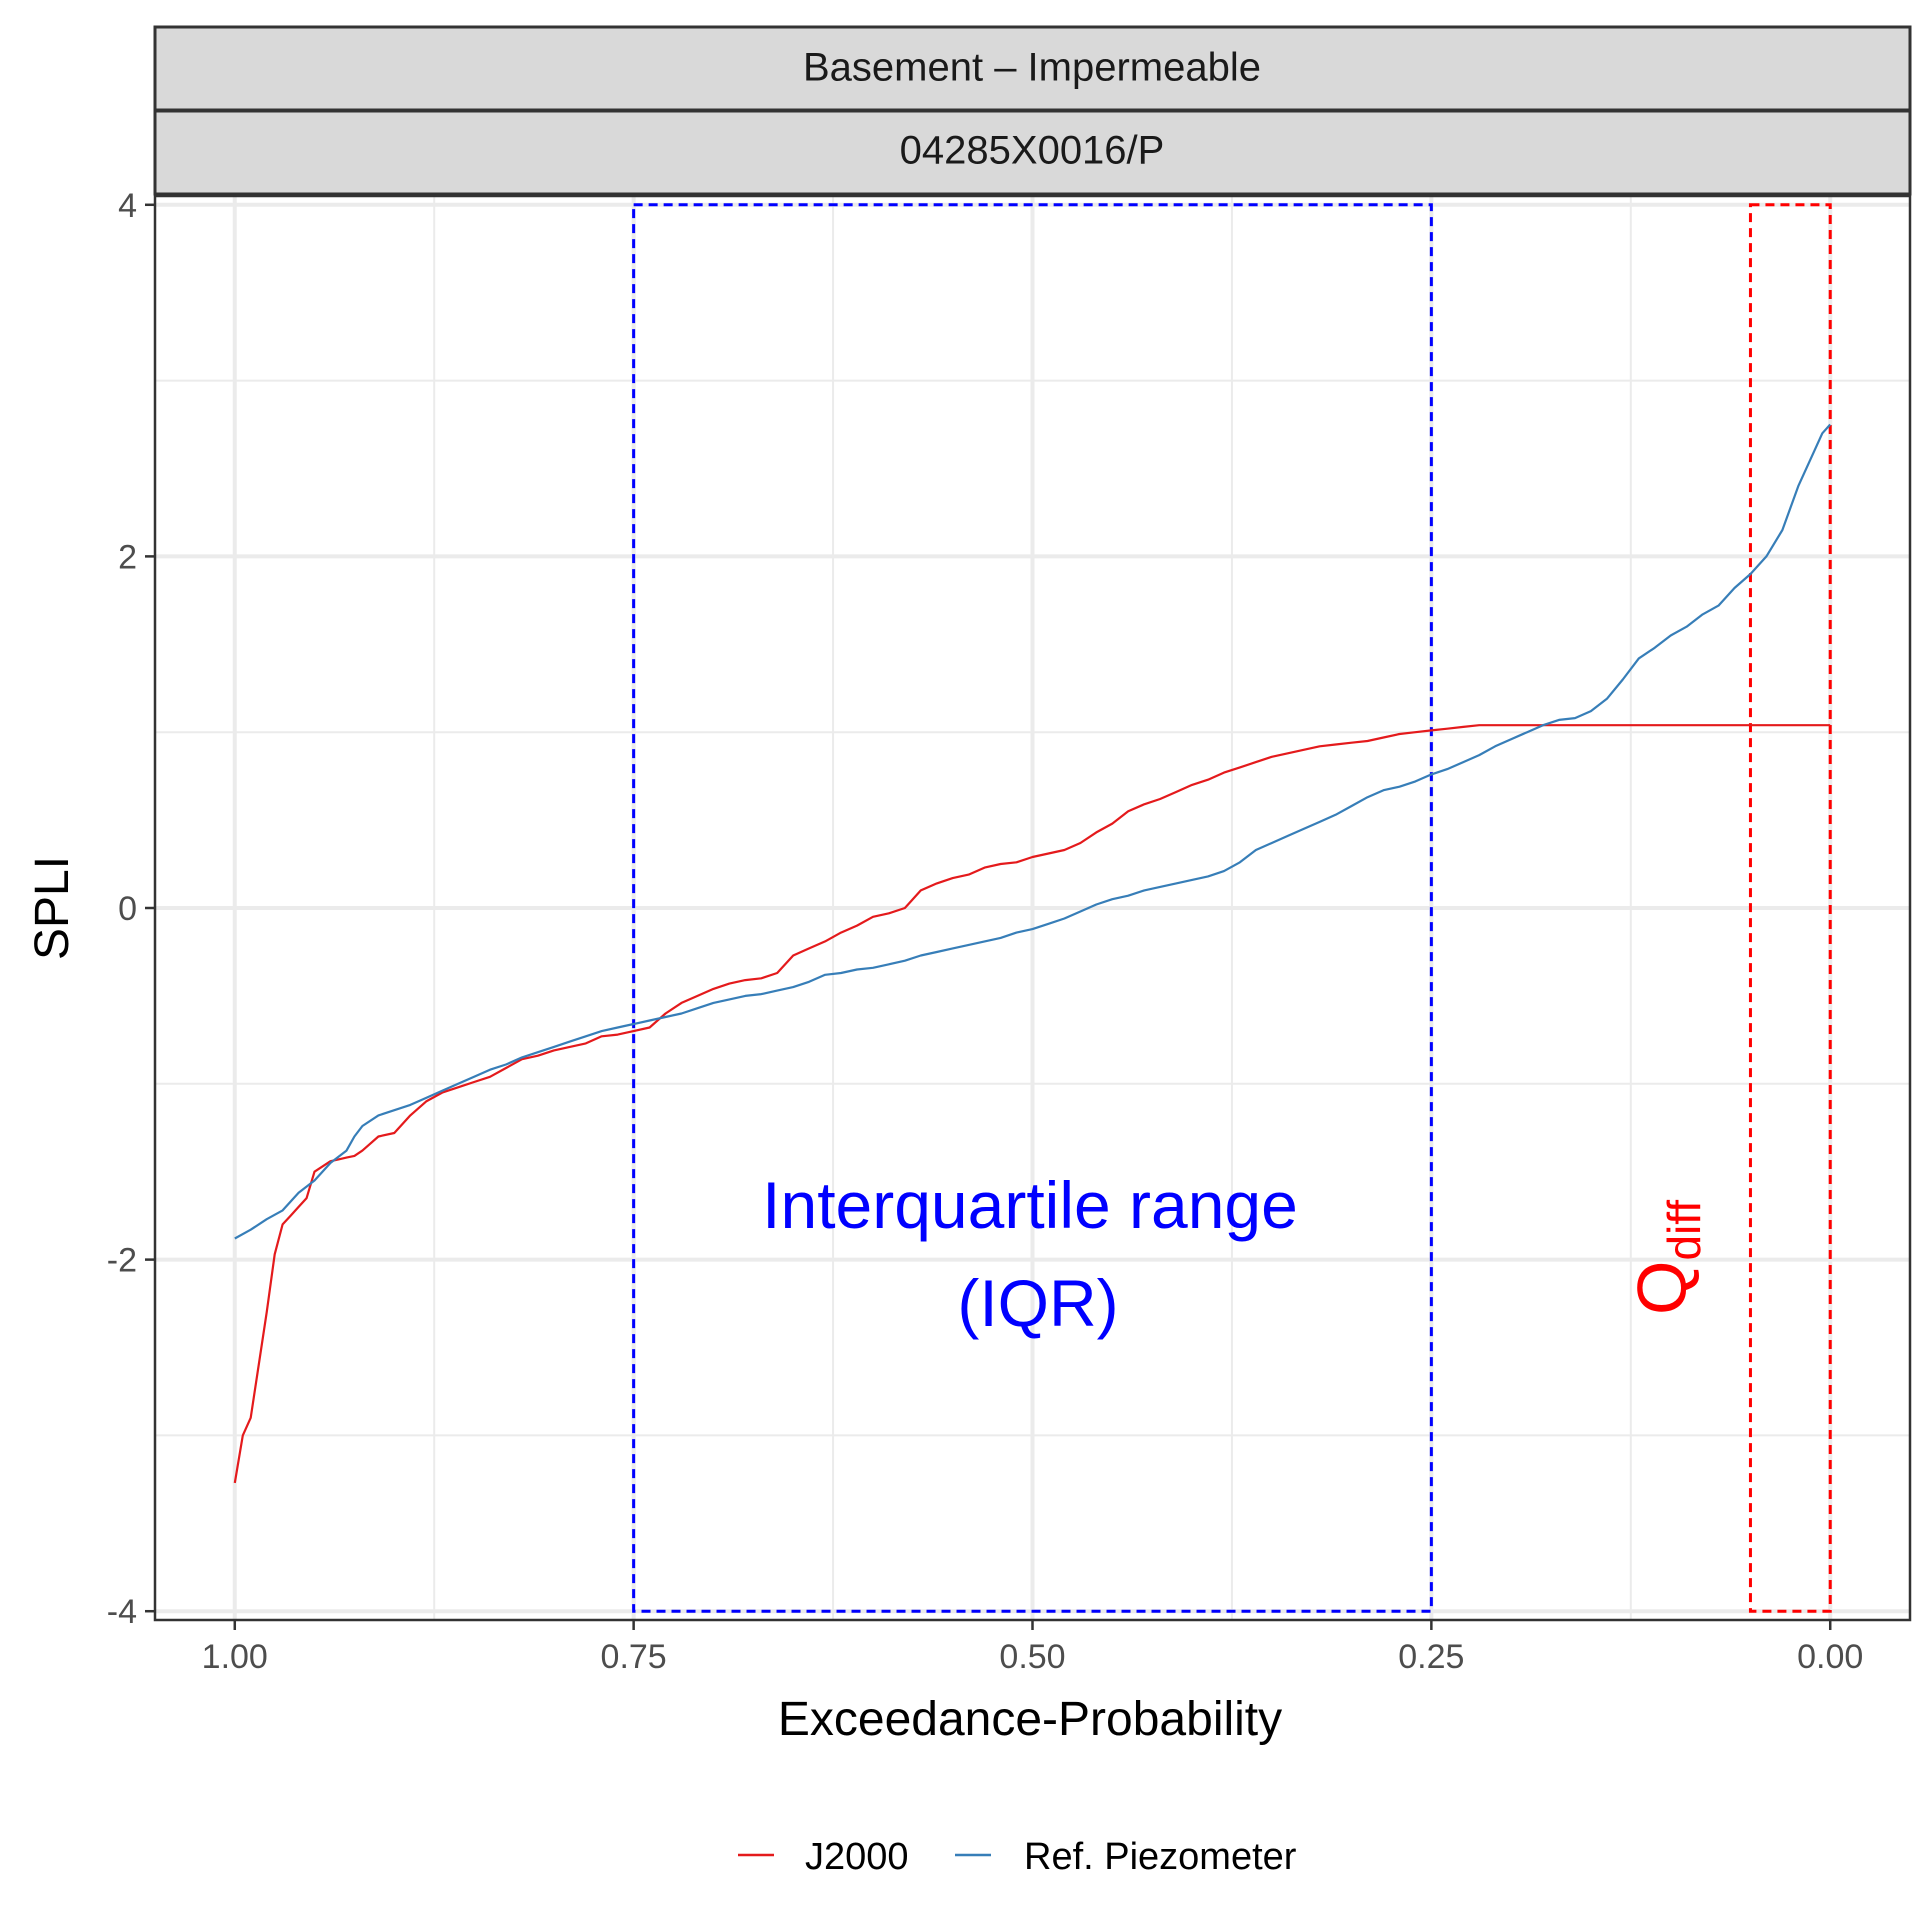 The width and height of the screenshot is (1920, 1920). I want to click on strip-label-top: Basement – Impermeable, so click(1032, 68).